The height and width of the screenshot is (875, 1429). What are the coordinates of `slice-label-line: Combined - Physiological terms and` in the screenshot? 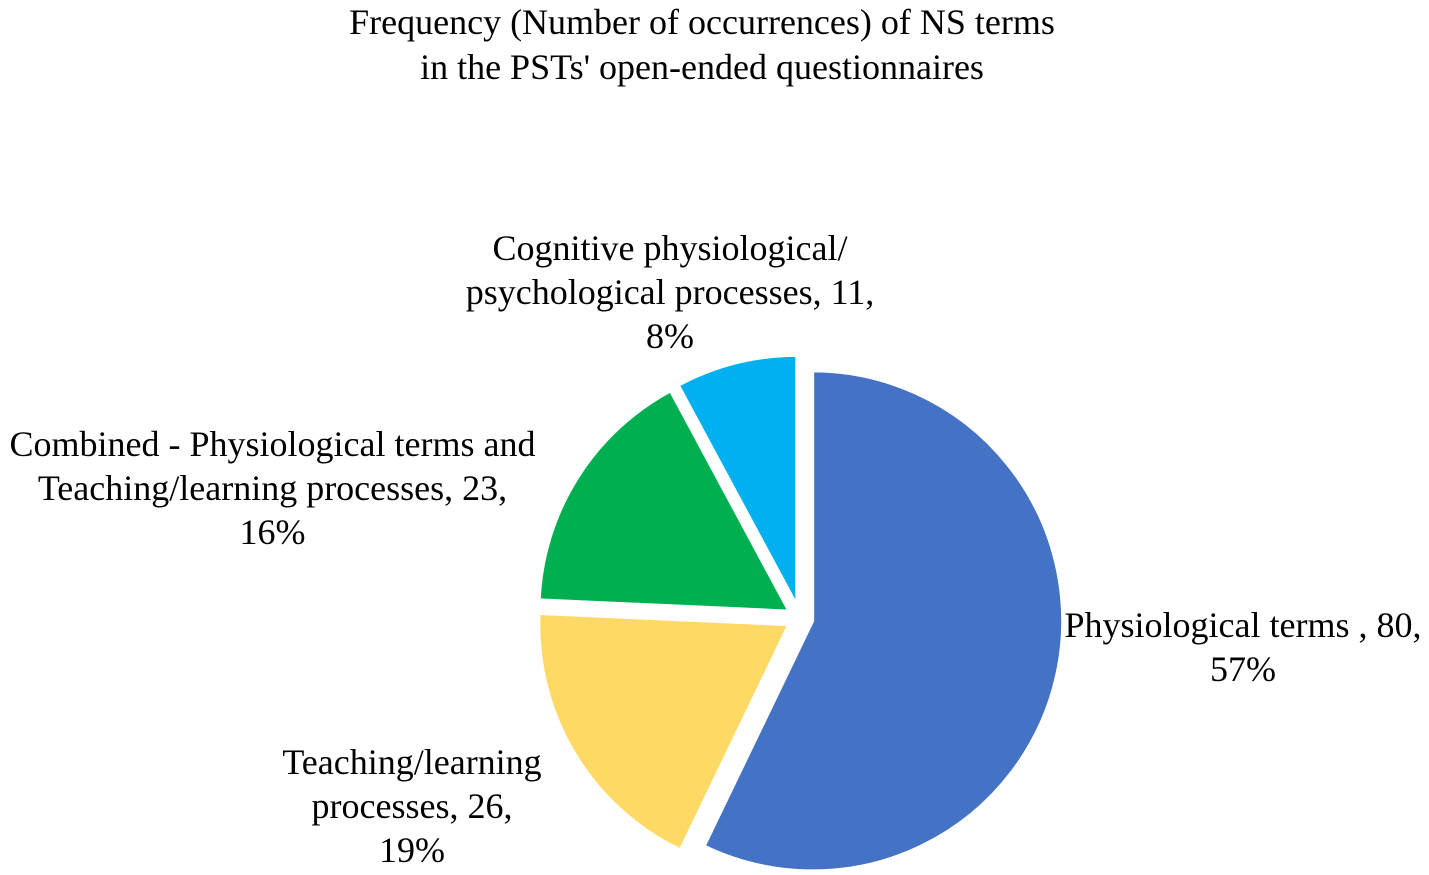 It's located at (272, 444).